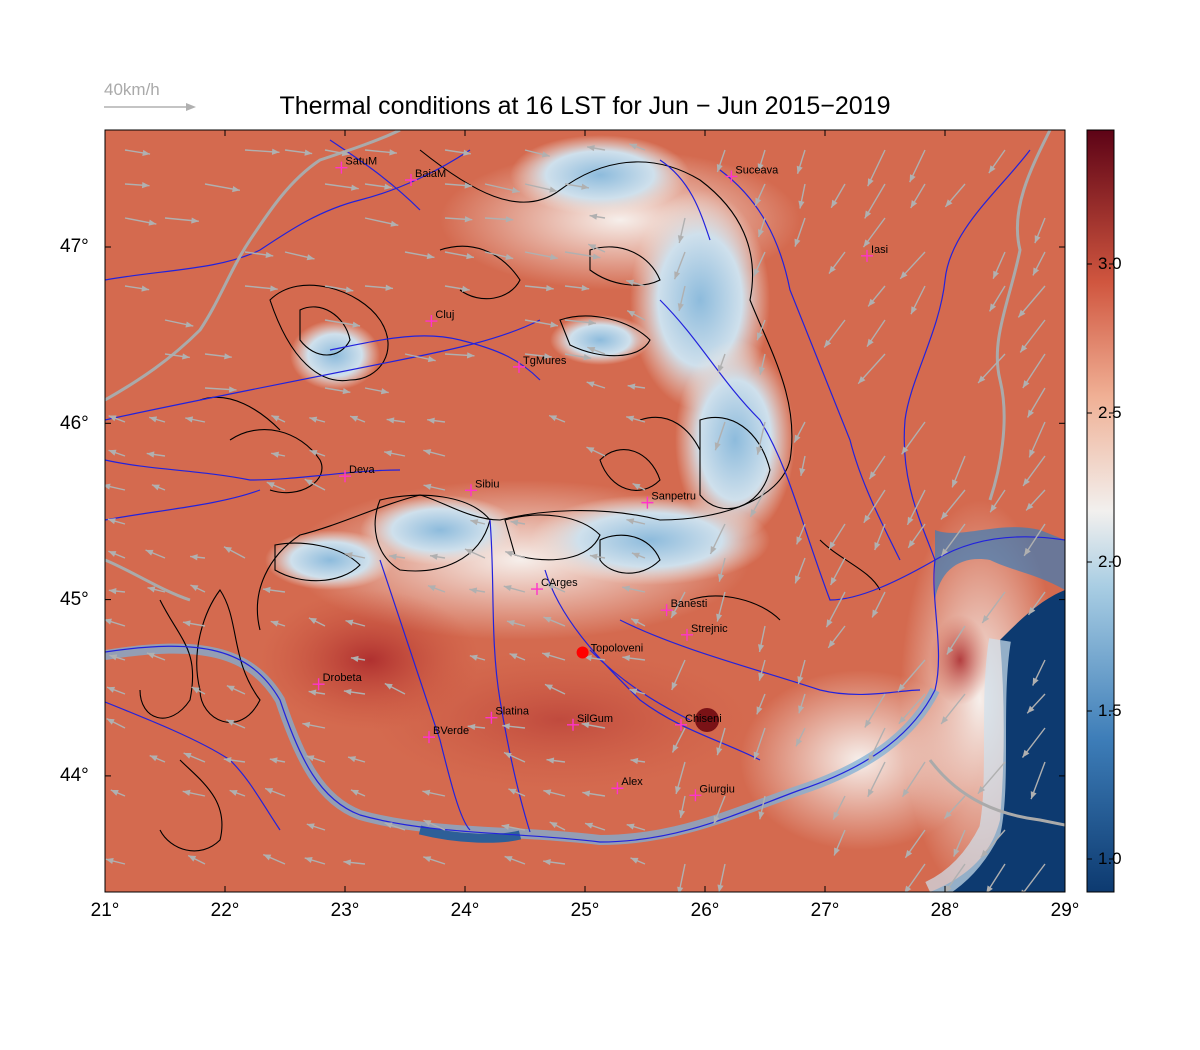  I want to click on city-label: SatuM, so click(361, 162).